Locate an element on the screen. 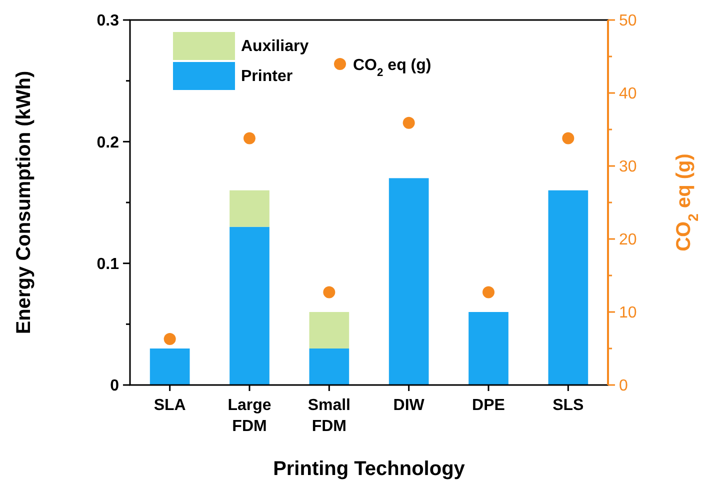 The height and width of the screenshot is (489, 719). x-tick-label: Small FDM is located at coordinates (329, 416).